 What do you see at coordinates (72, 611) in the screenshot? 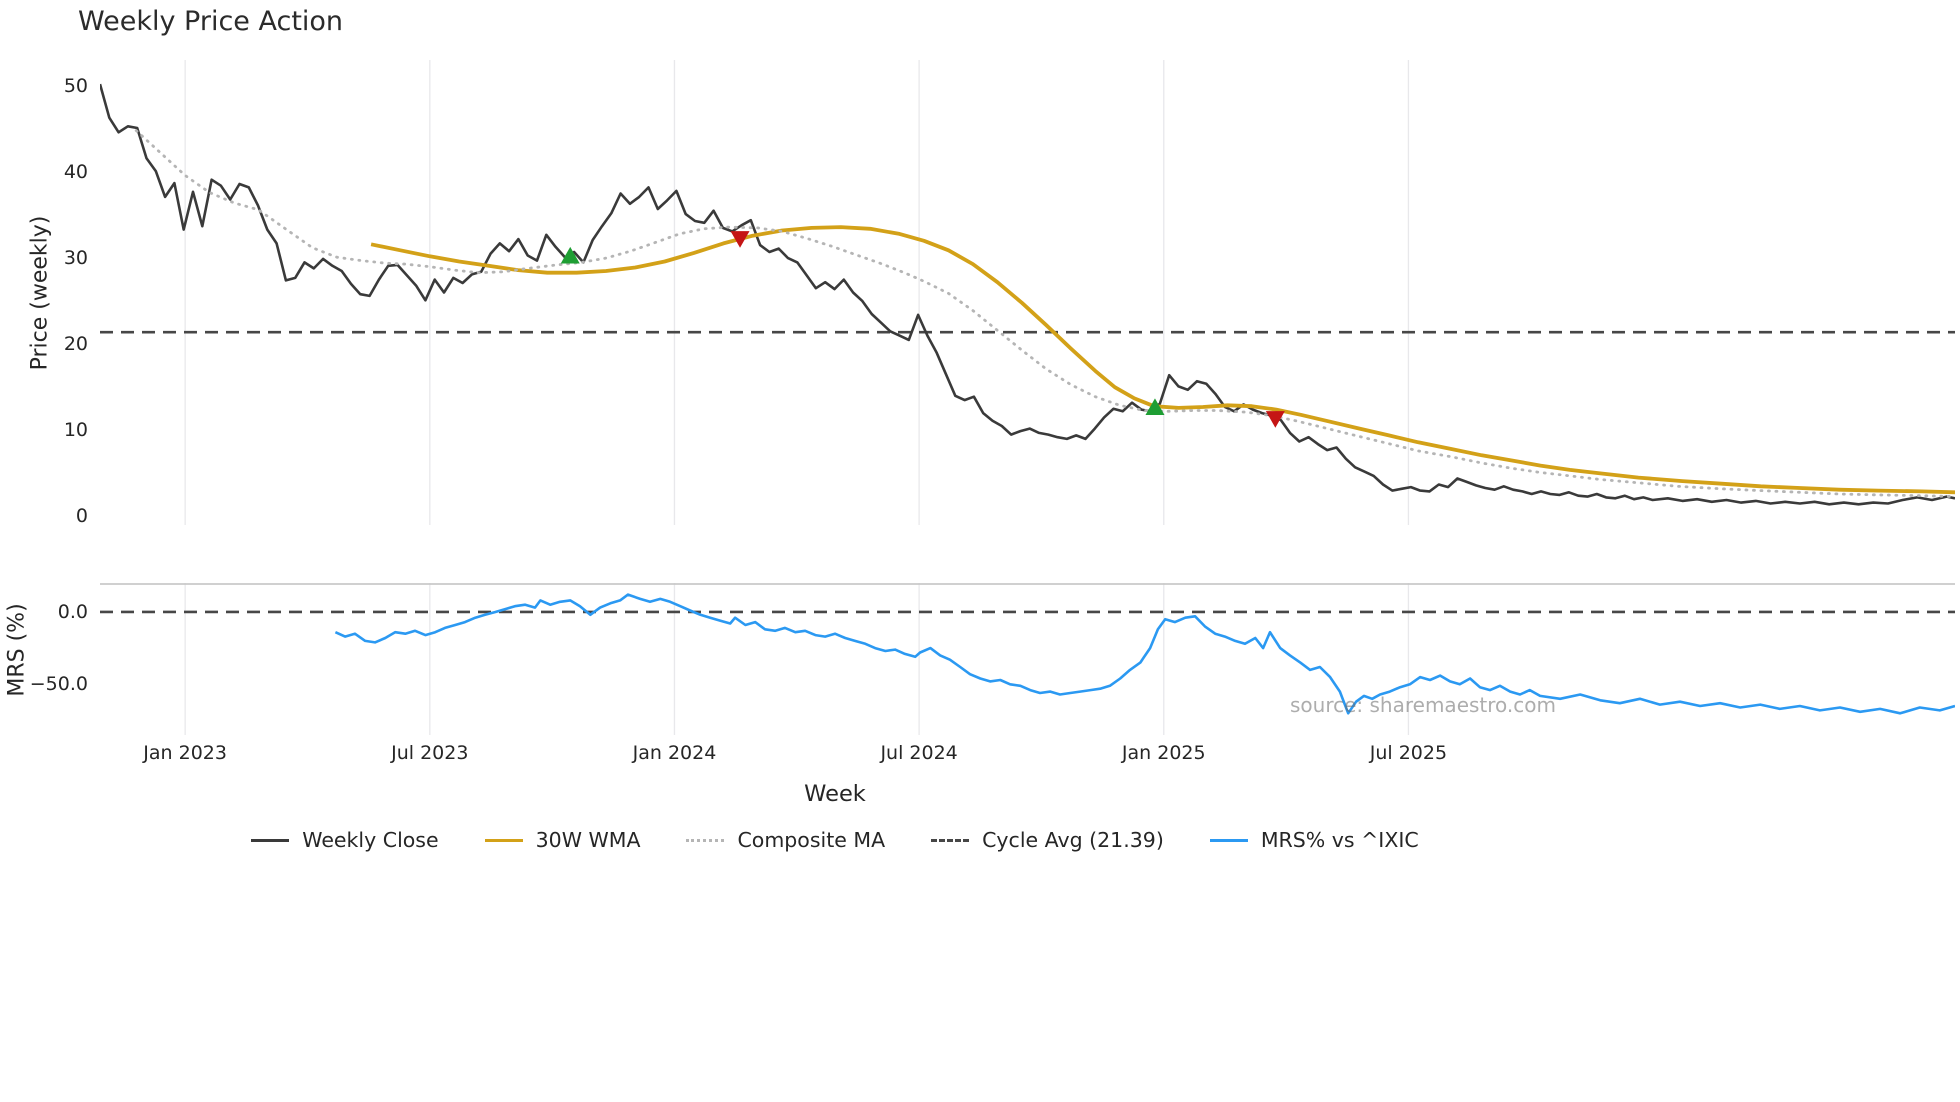
I see `mrs-y-tick-label: 0.0` at bounding box center [72, 611].